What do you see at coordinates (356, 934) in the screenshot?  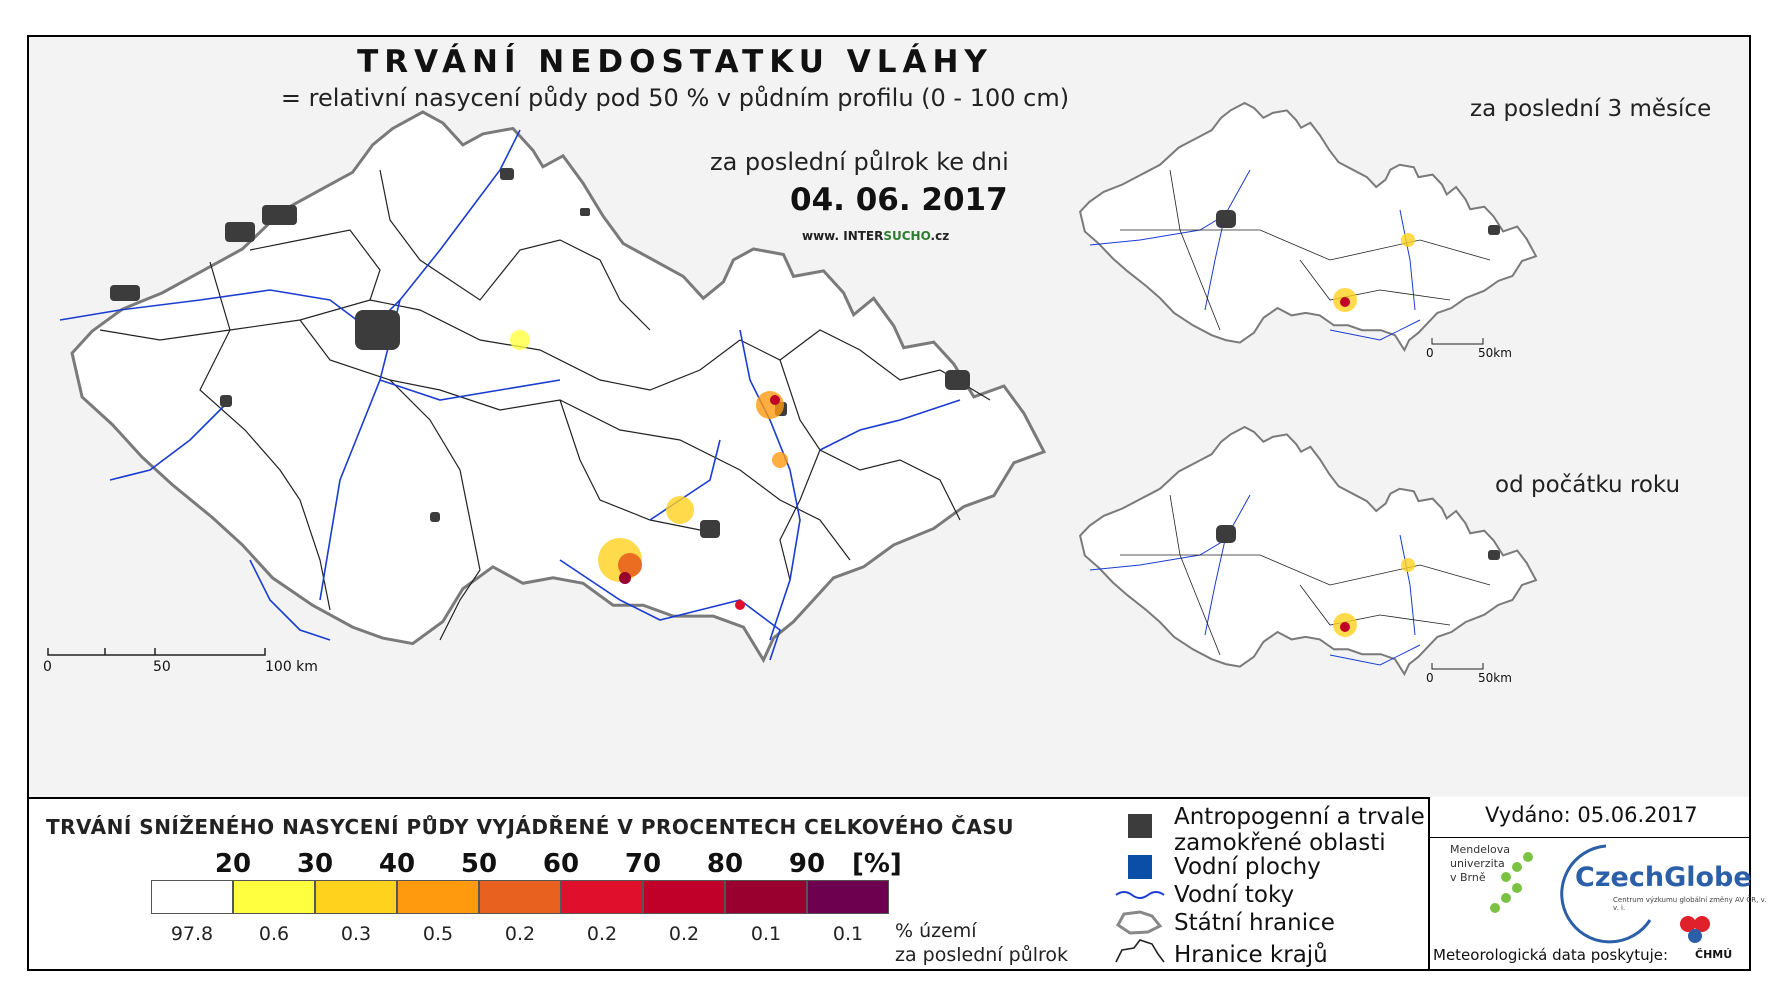 I see `legend-share-2: 0.3` at bounding box center [356, 934].